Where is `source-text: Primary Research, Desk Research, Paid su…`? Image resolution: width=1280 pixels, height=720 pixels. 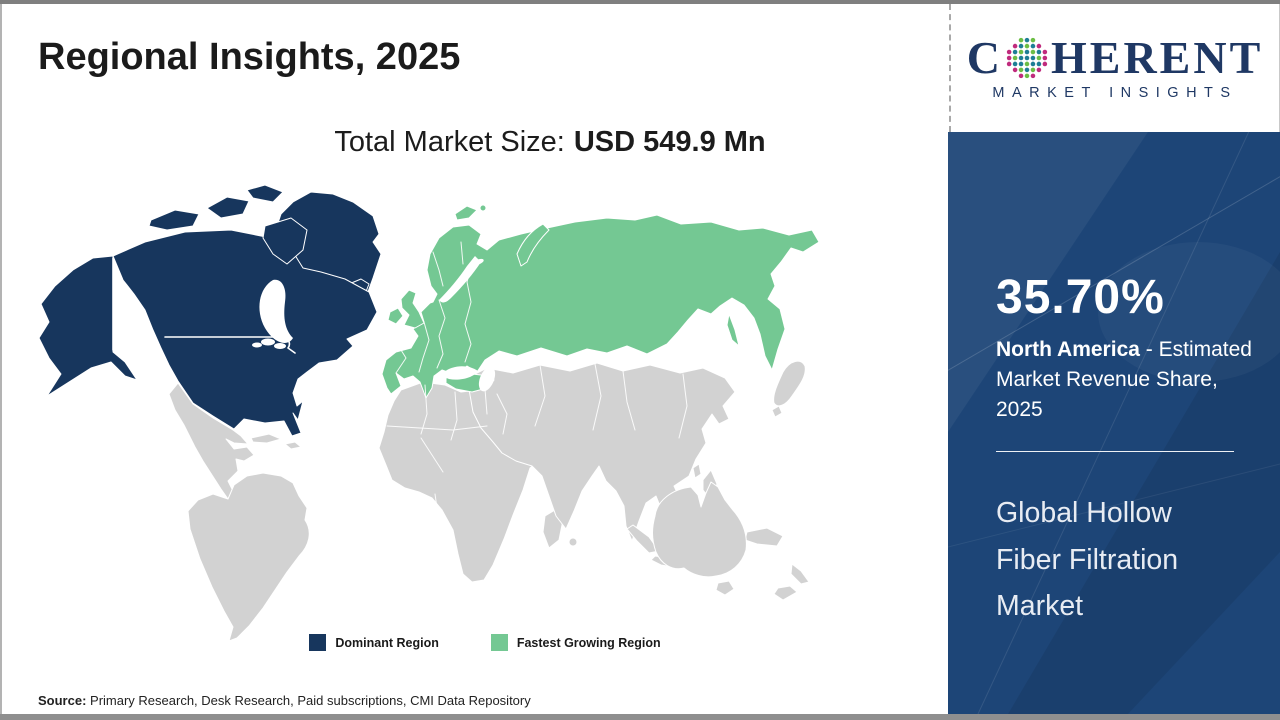 source-text: Primary Research, Desk Research, Paid su… is located at coordinates (310, 700).